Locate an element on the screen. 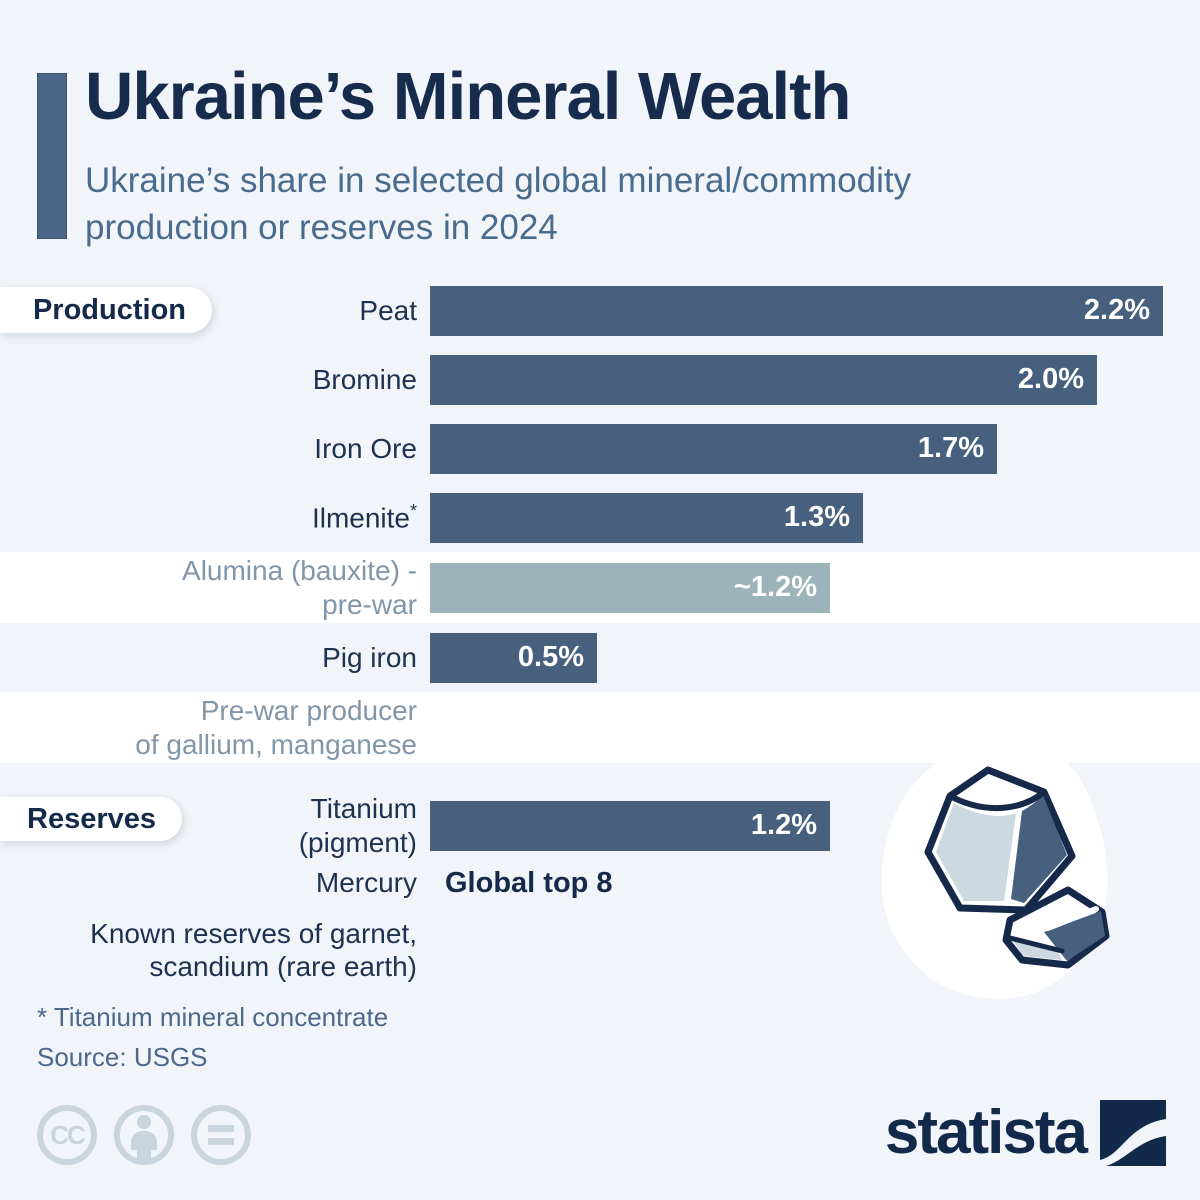 Image resolution: width=1200 pixels, height=1200 pixels. chart-row: Bromine 2.0% is located at coordinates (600, 379).